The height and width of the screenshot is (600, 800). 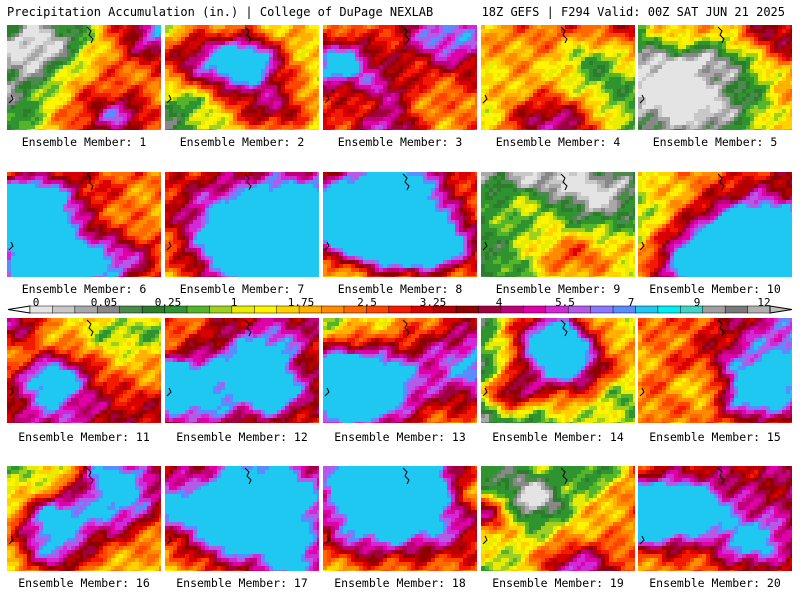 What do you see at coordinates (558, 583) in the screenshot?
I see `ensemble-member-label: Ensemble Member: 19` at bounding box center [558, 583].